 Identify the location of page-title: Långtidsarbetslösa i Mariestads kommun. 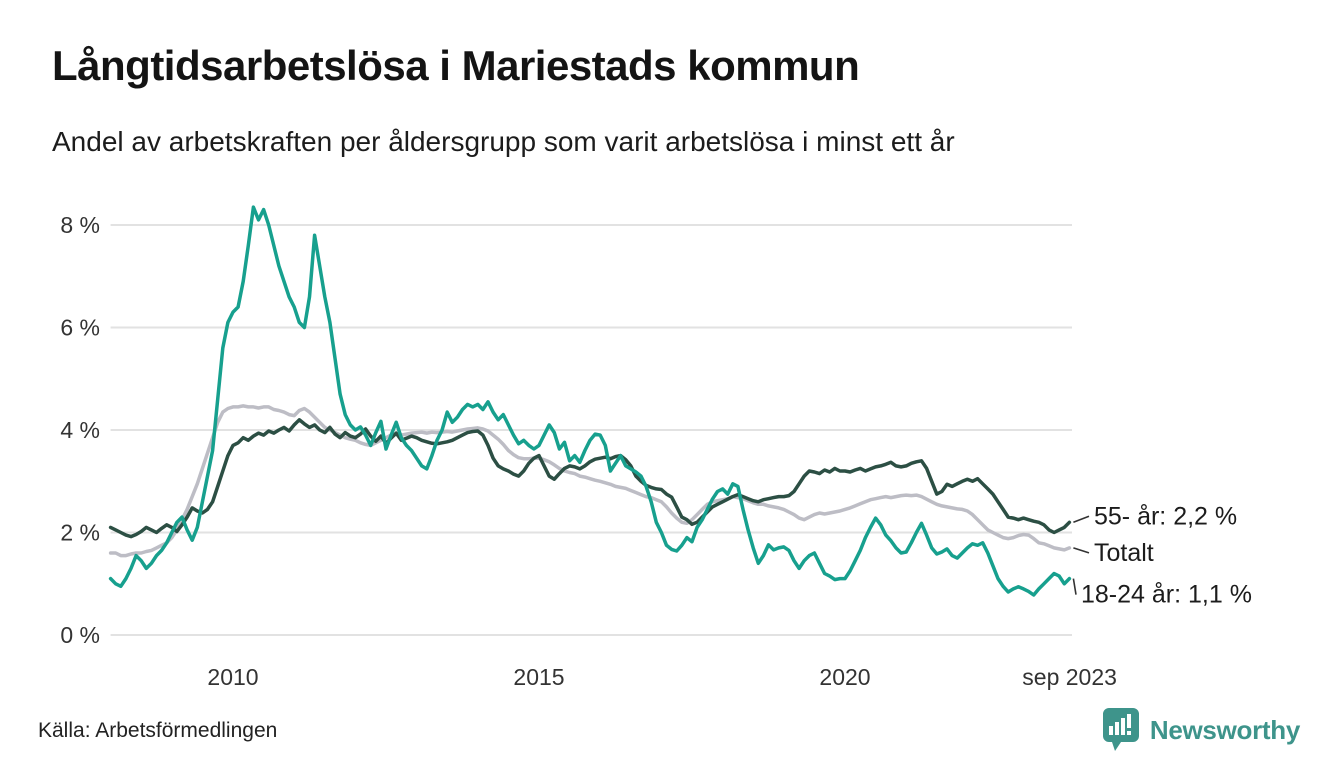
(456, 65).